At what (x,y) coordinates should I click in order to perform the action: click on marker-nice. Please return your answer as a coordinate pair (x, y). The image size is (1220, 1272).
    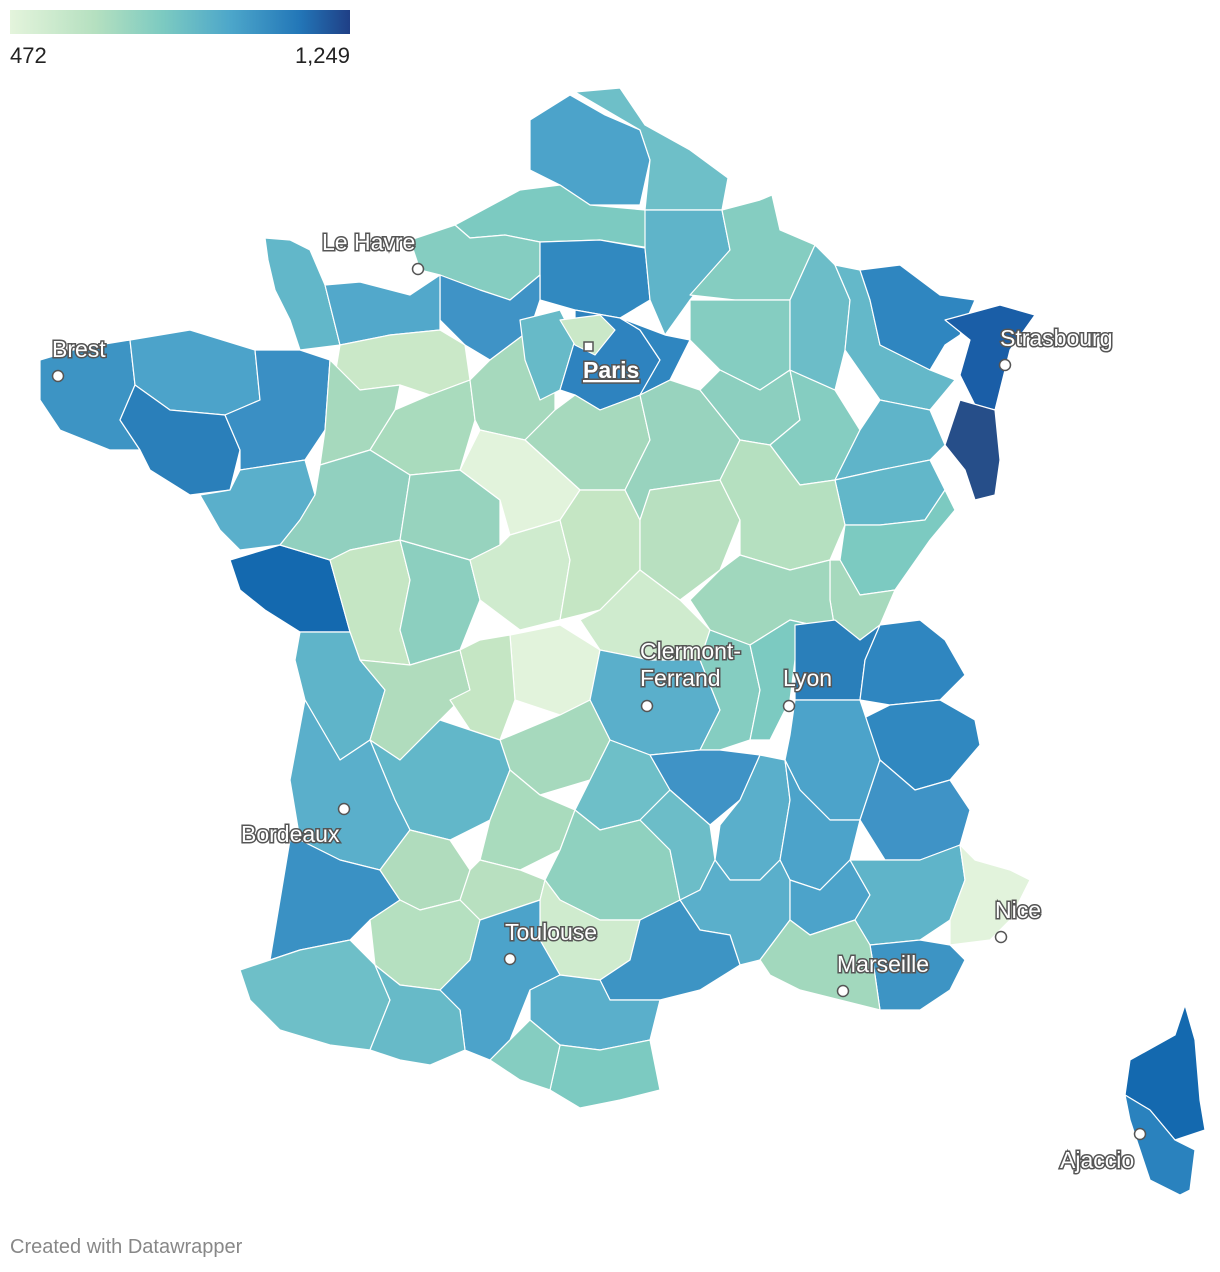
    Looking at the image, I should click on (1001, 937).